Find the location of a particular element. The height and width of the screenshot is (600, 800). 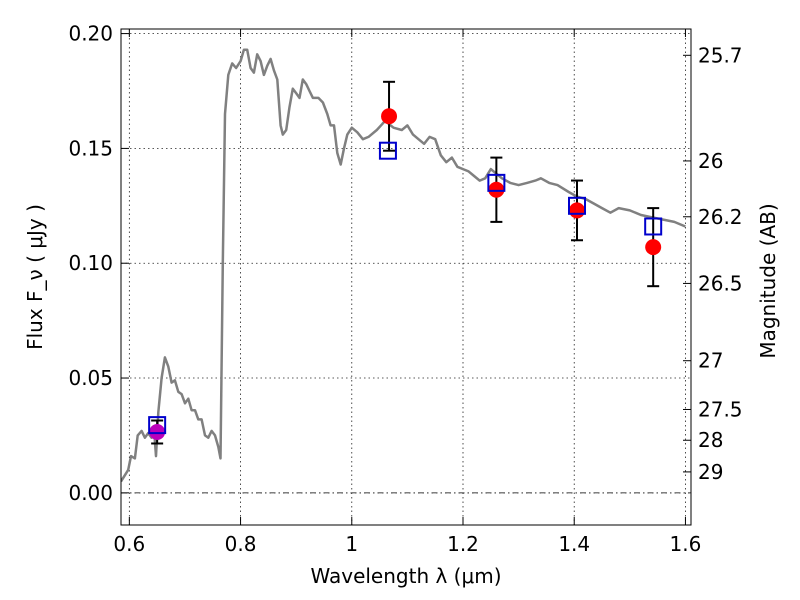

y2-tick-label: 28 is located at coordinates (710, 440).